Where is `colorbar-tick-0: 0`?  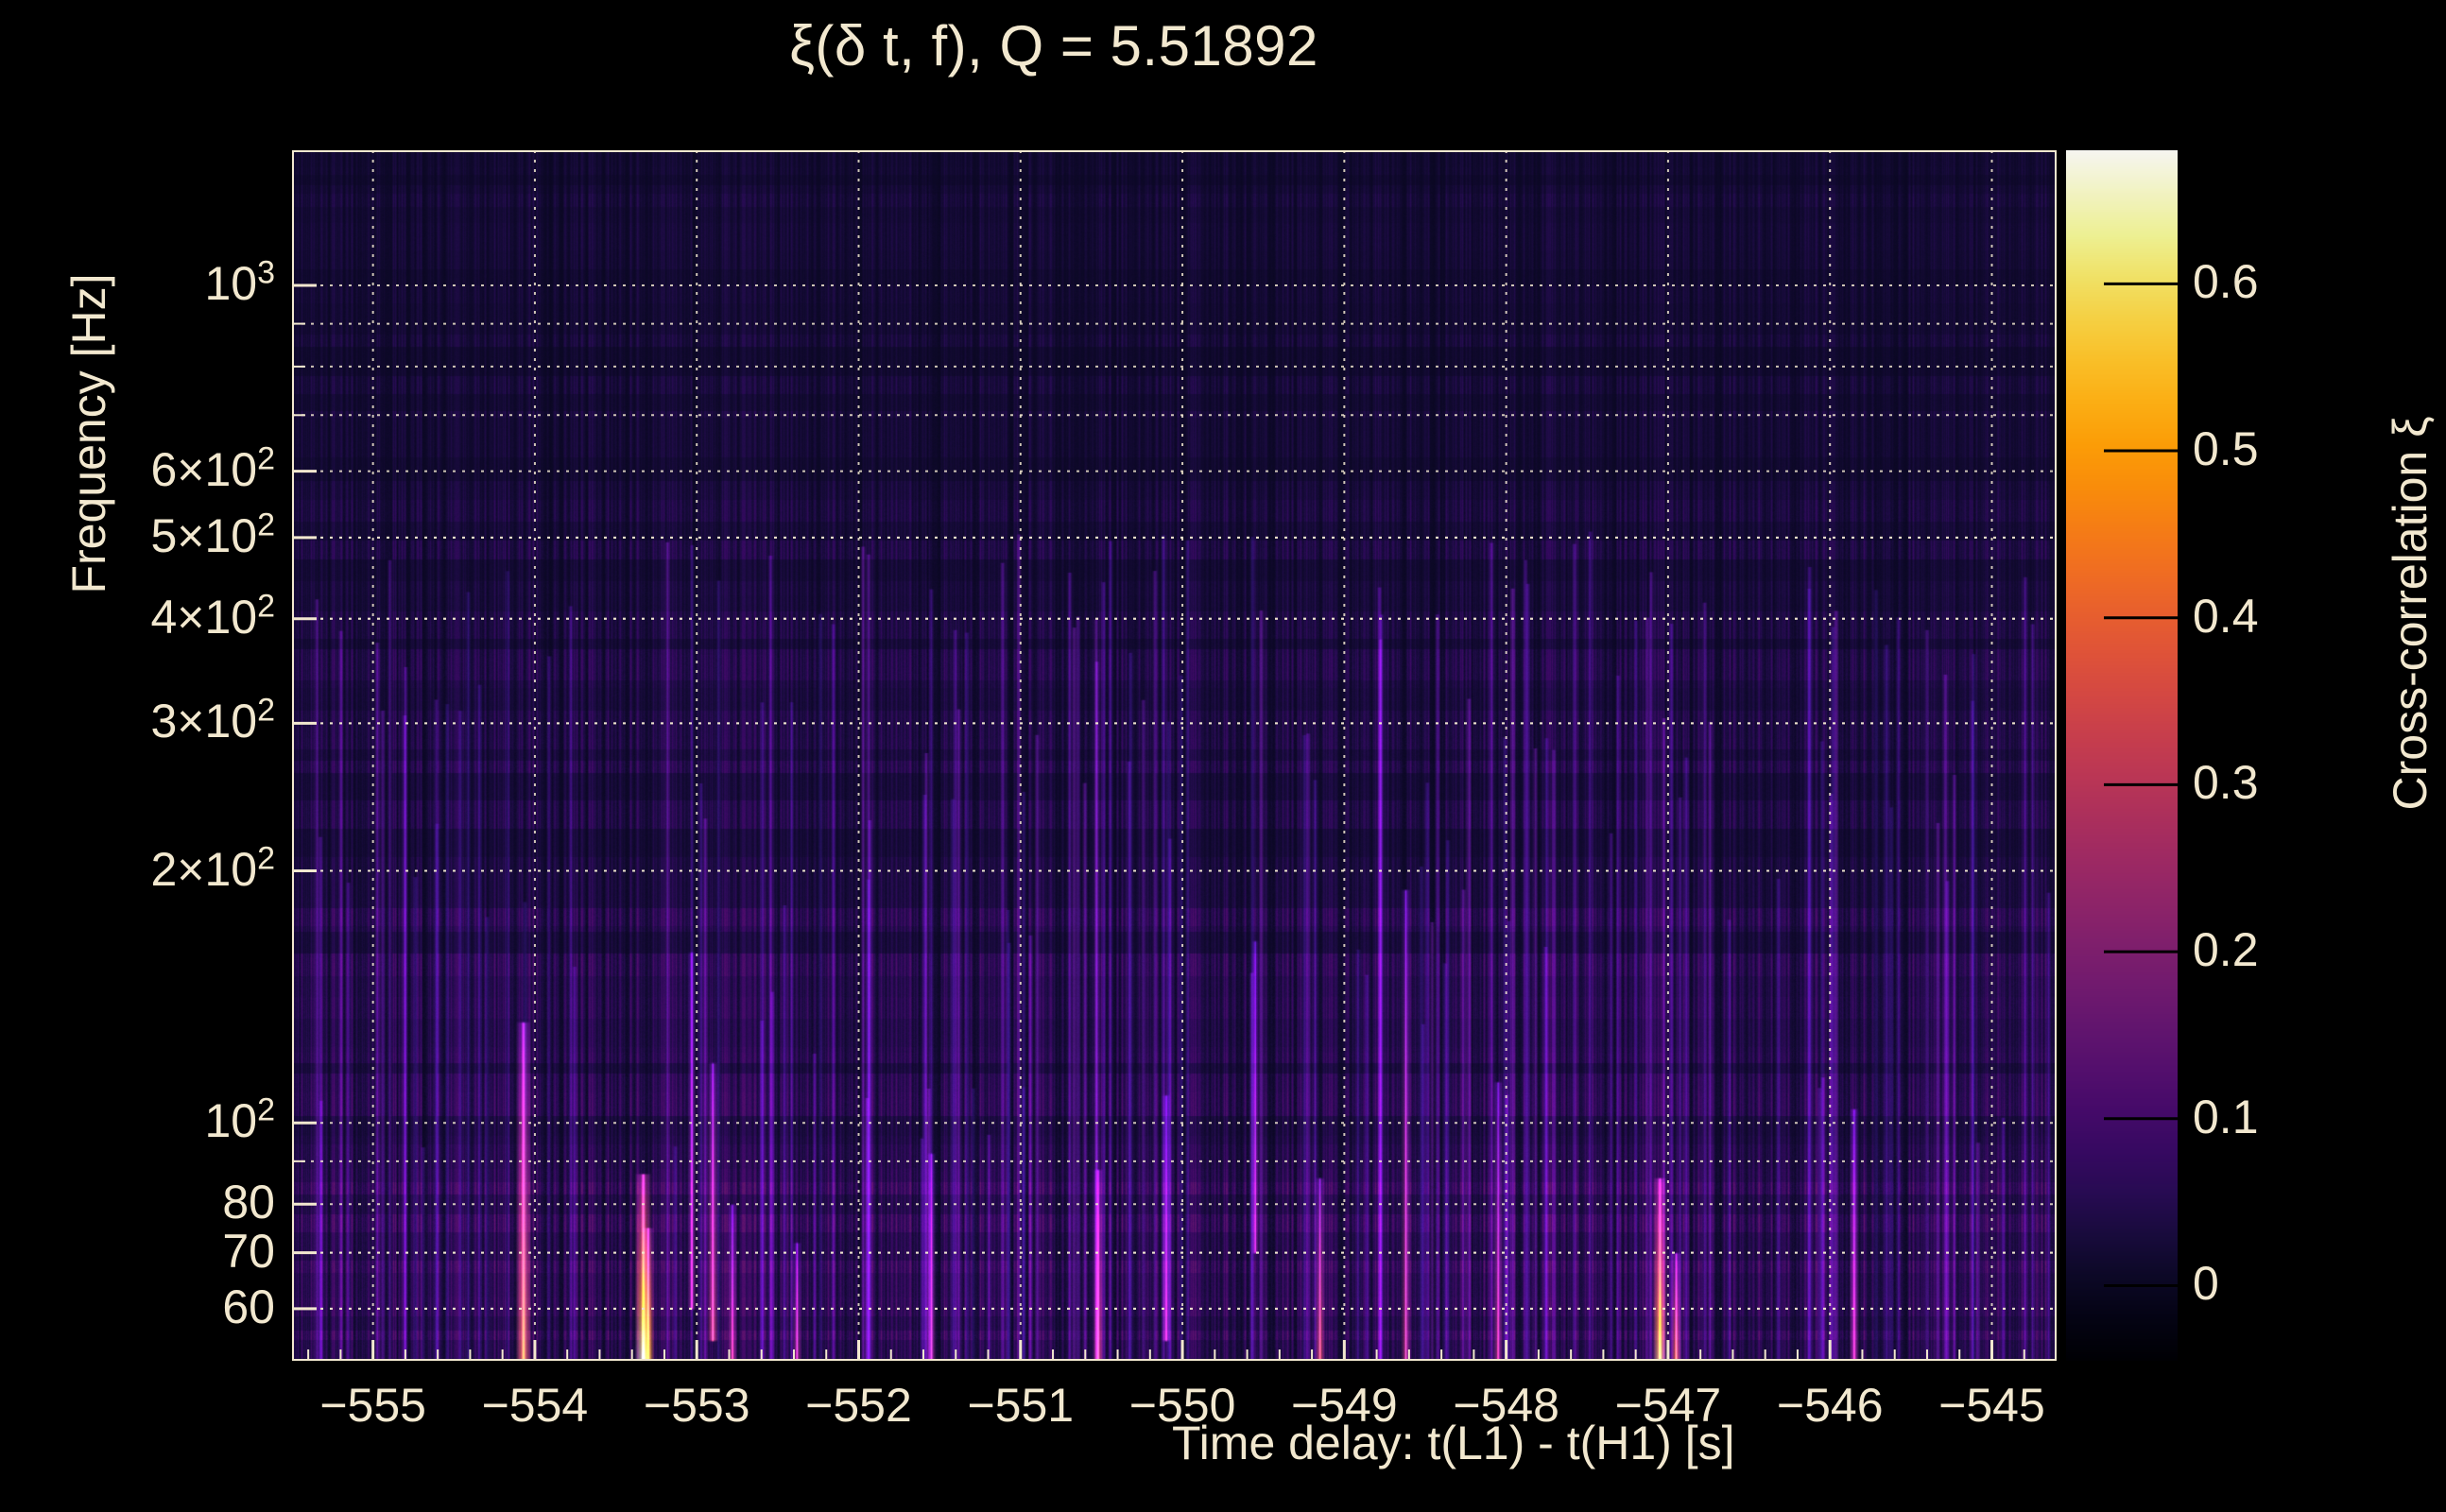 colorbar-tick-0: 0 is located at coordinates (2206, 1284).